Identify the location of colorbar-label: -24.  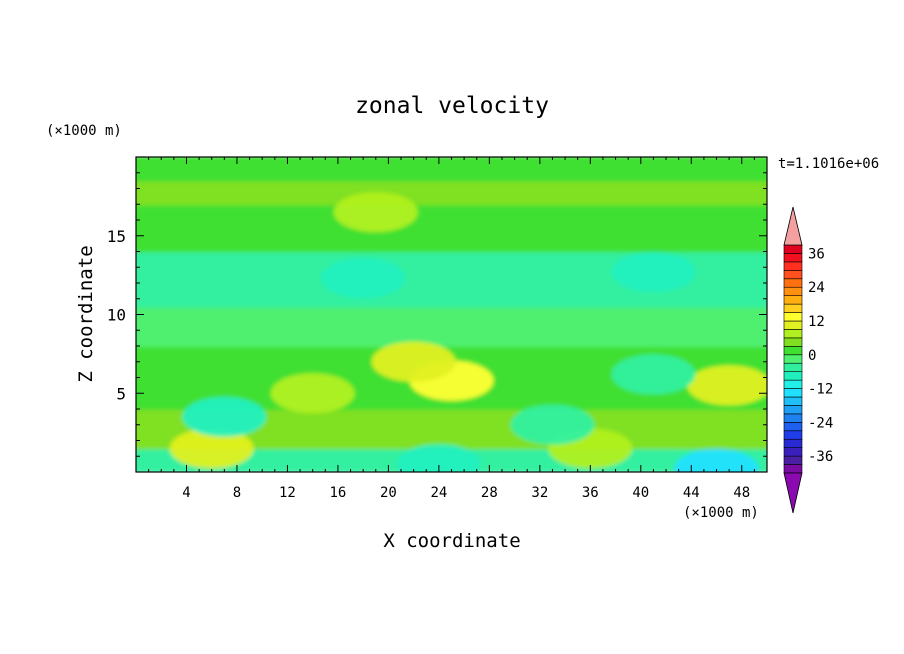
(820, 423).